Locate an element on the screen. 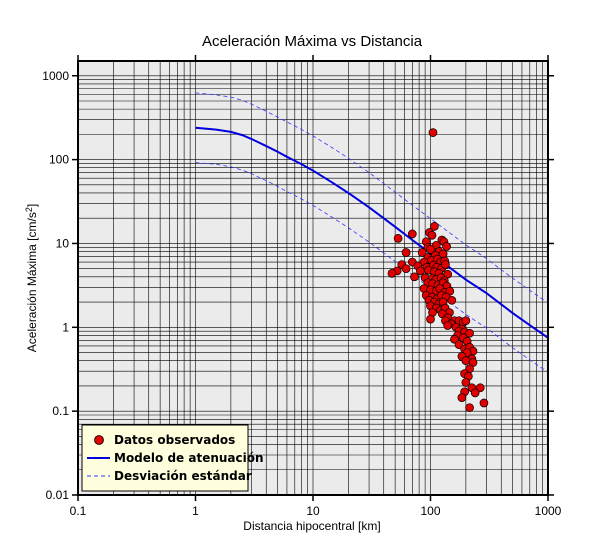 The height and width of the screenshot is (560, 590). x-tick-label: 100 is located at coordinates (430, 511).